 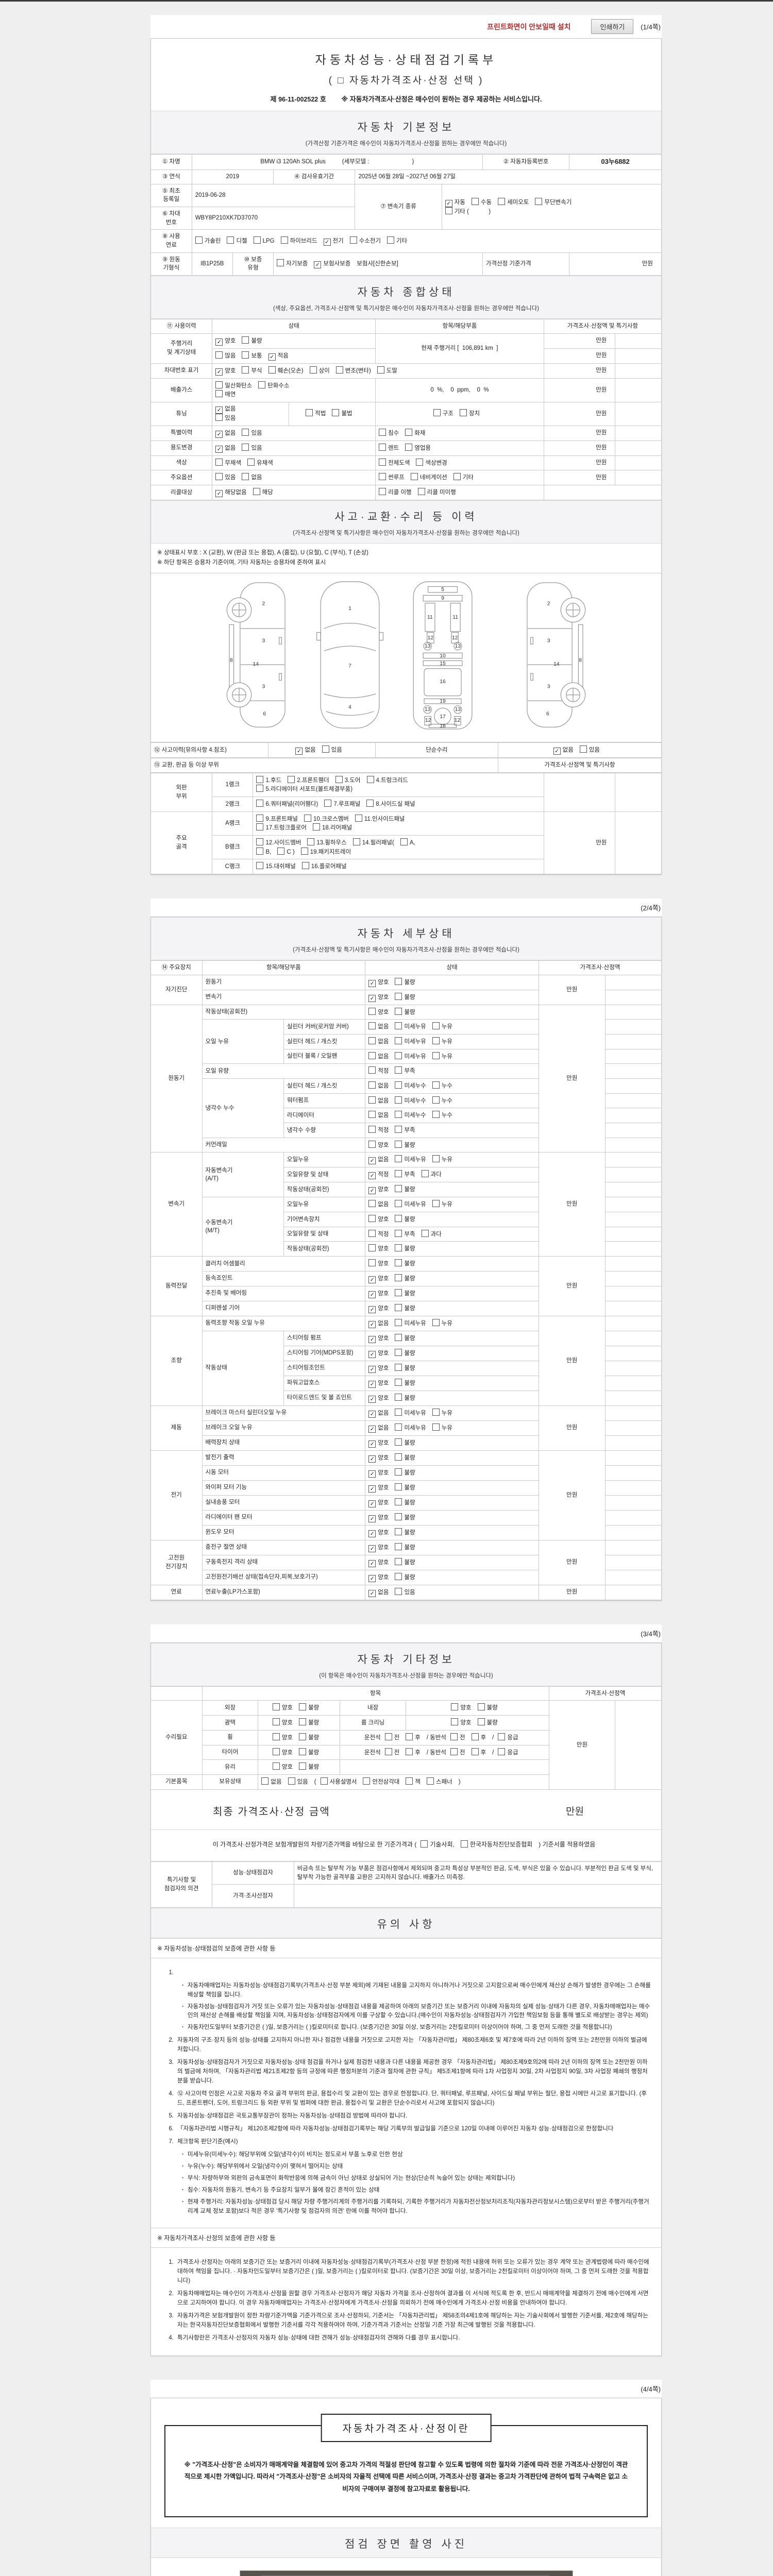 I want to click on checkbox-option: 기타, so click(x=463, y=478).